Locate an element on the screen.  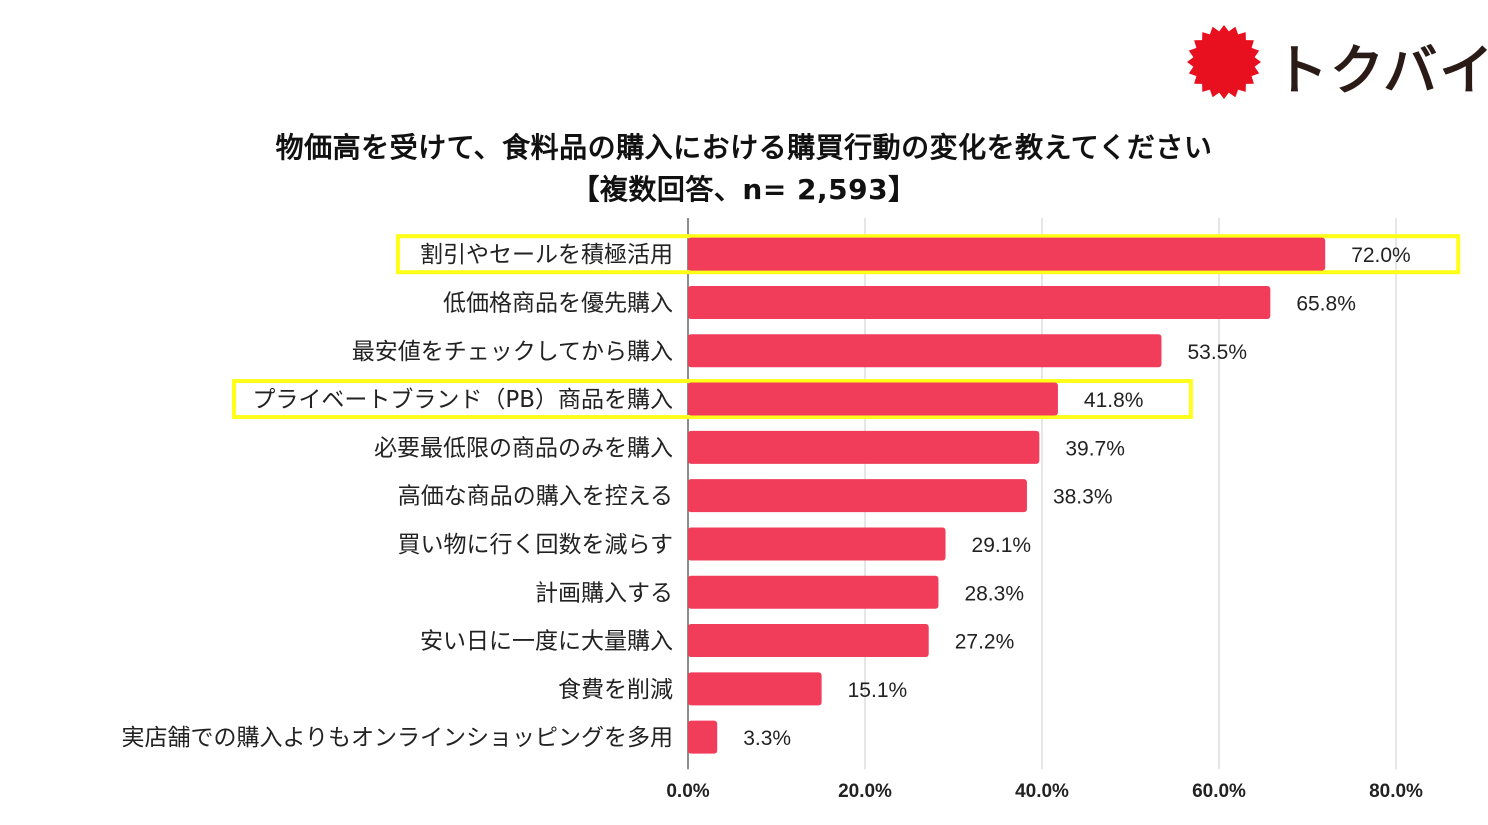
category-label: 計画購入する is located at coordinates (604, 593).